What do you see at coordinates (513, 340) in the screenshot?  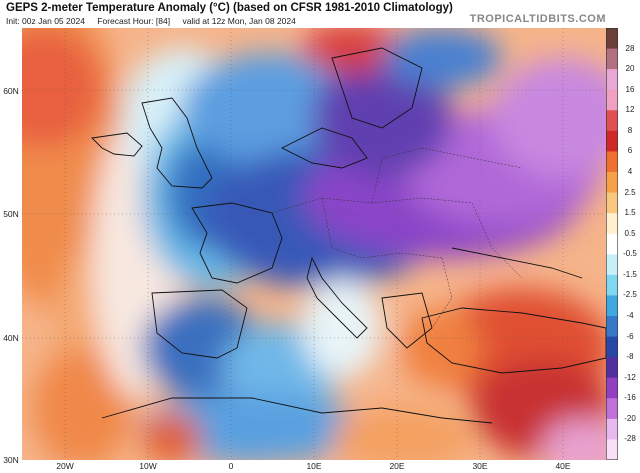 I see `turkey-outline` at bounding box center [513, 340].